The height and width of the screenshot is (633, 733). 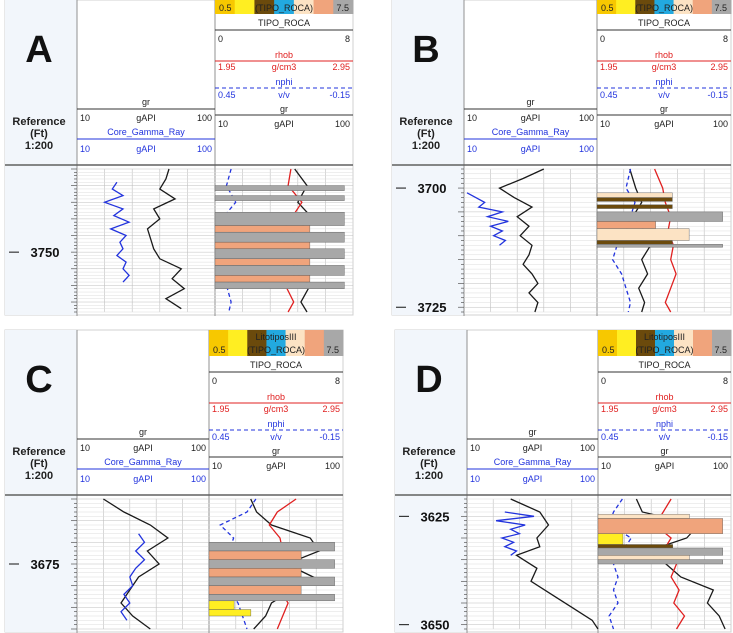 What do you see at coordinates (329, 437) in the screenshot?
I see `nphi-max: -0.15` at bounding box center [329, 437].